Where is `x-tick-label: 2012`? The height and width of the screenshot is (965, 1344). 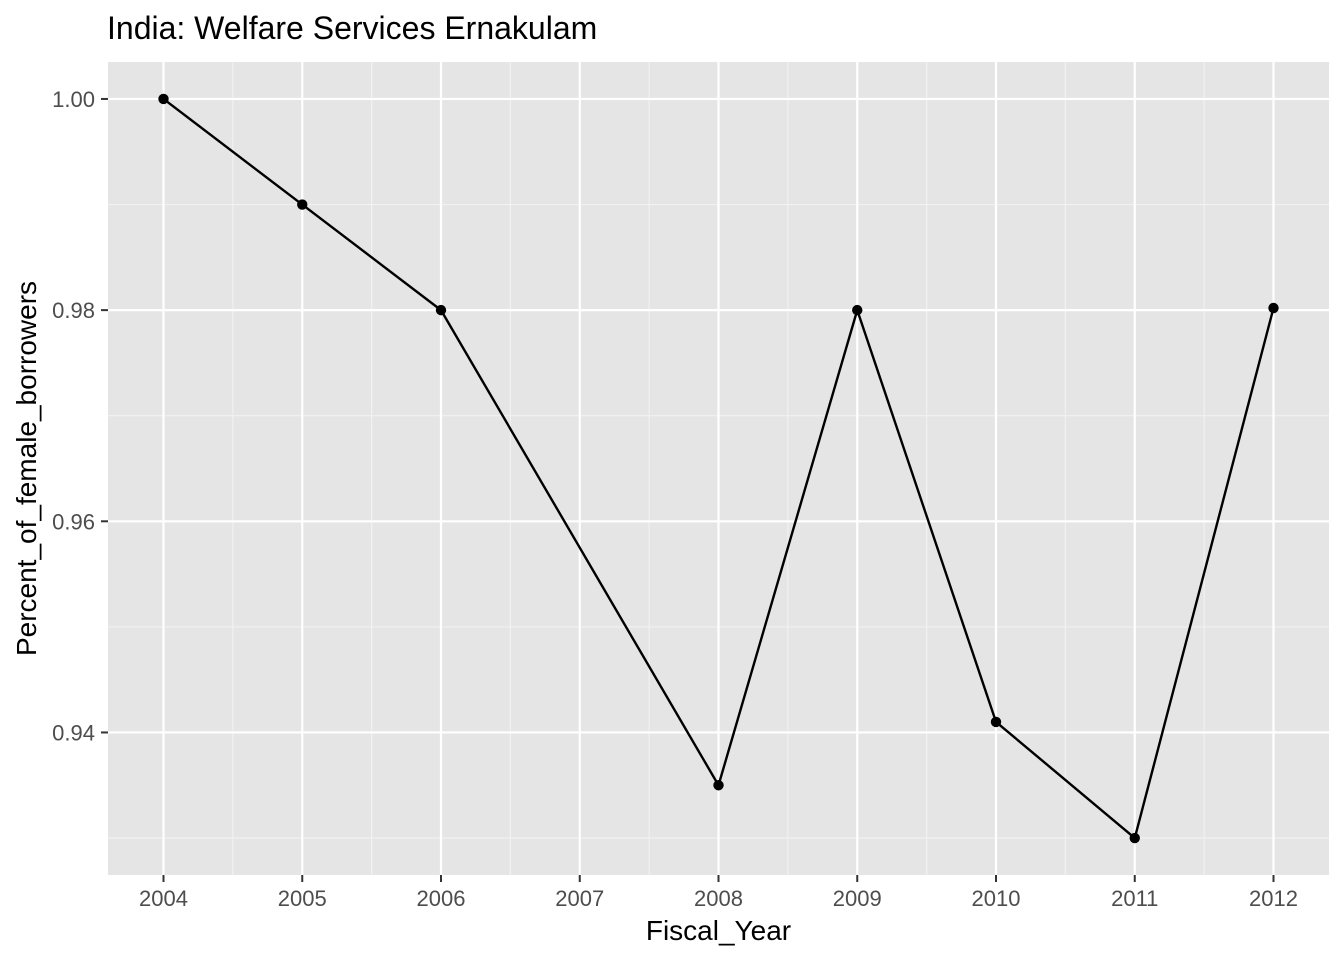 x-tick-label: 2012 is located at coordinates (1273, 898).